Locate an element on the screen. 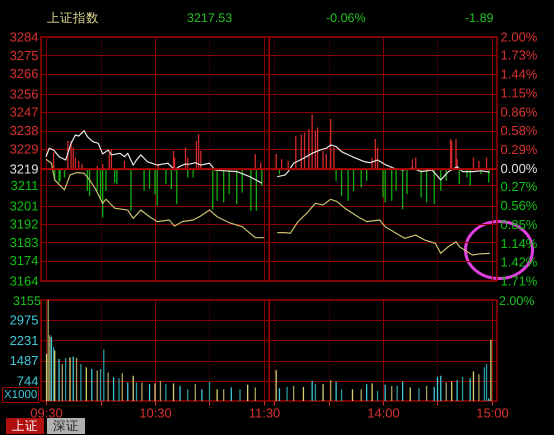 The image size is (554, 435). text: 1.15% is located at coordinates (519, 92).